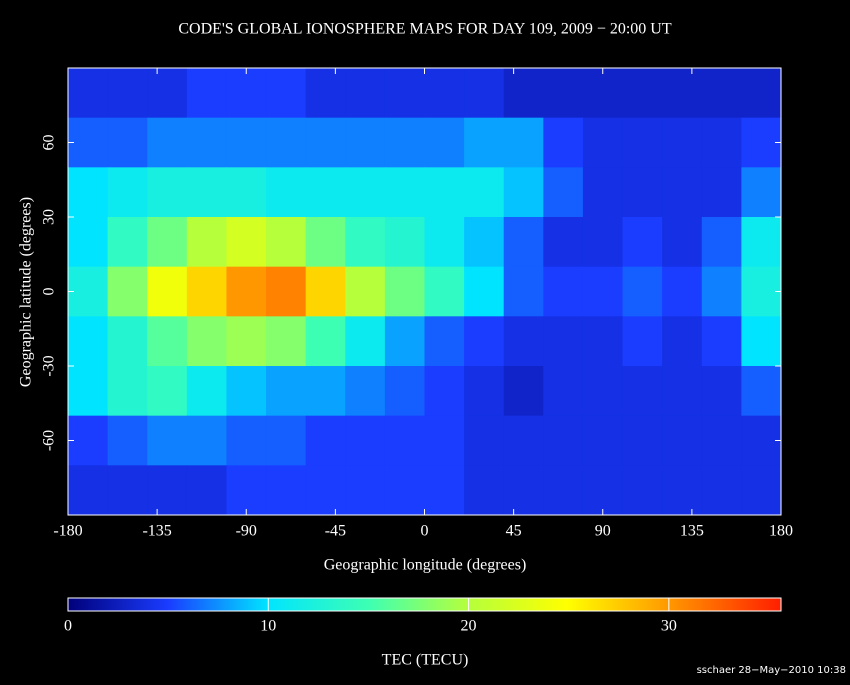 This screenshot has height=685, width=850. Describe the element at coordinates (424, 604) in the screenshot. I see `colorbar` at that location.